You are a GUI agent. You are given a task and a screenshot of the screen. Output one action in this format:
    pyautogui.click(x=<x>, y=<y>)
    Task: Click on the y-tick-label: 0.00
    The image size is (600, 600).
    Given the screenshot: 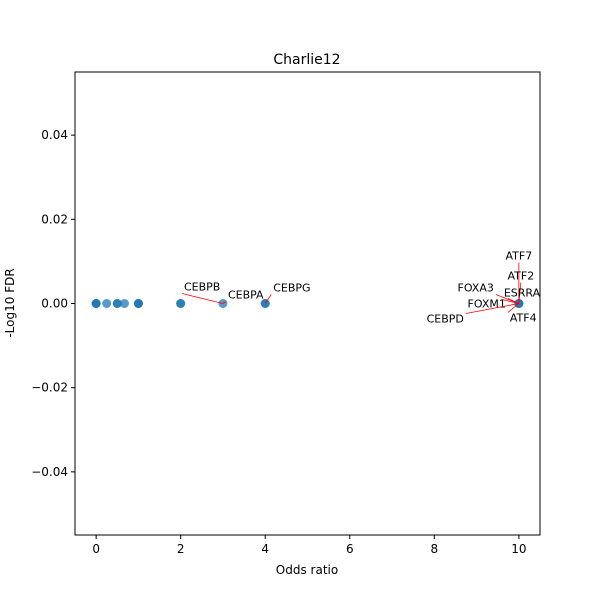 What is the action you would take?
    pyautogui.click(x=54, y=304)
    